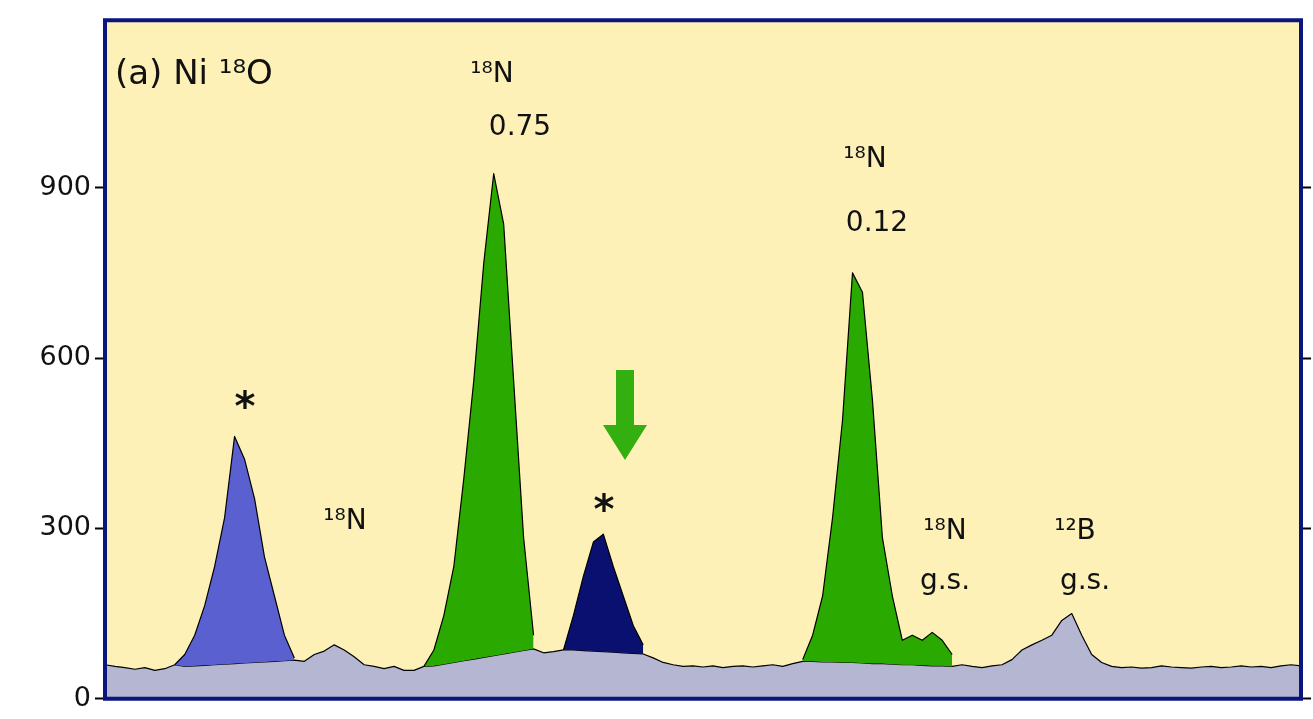 Image resolution: width=1313 pixels, height=719 pixels. I want to click on y-tick-label: 0, so click(82, 696).